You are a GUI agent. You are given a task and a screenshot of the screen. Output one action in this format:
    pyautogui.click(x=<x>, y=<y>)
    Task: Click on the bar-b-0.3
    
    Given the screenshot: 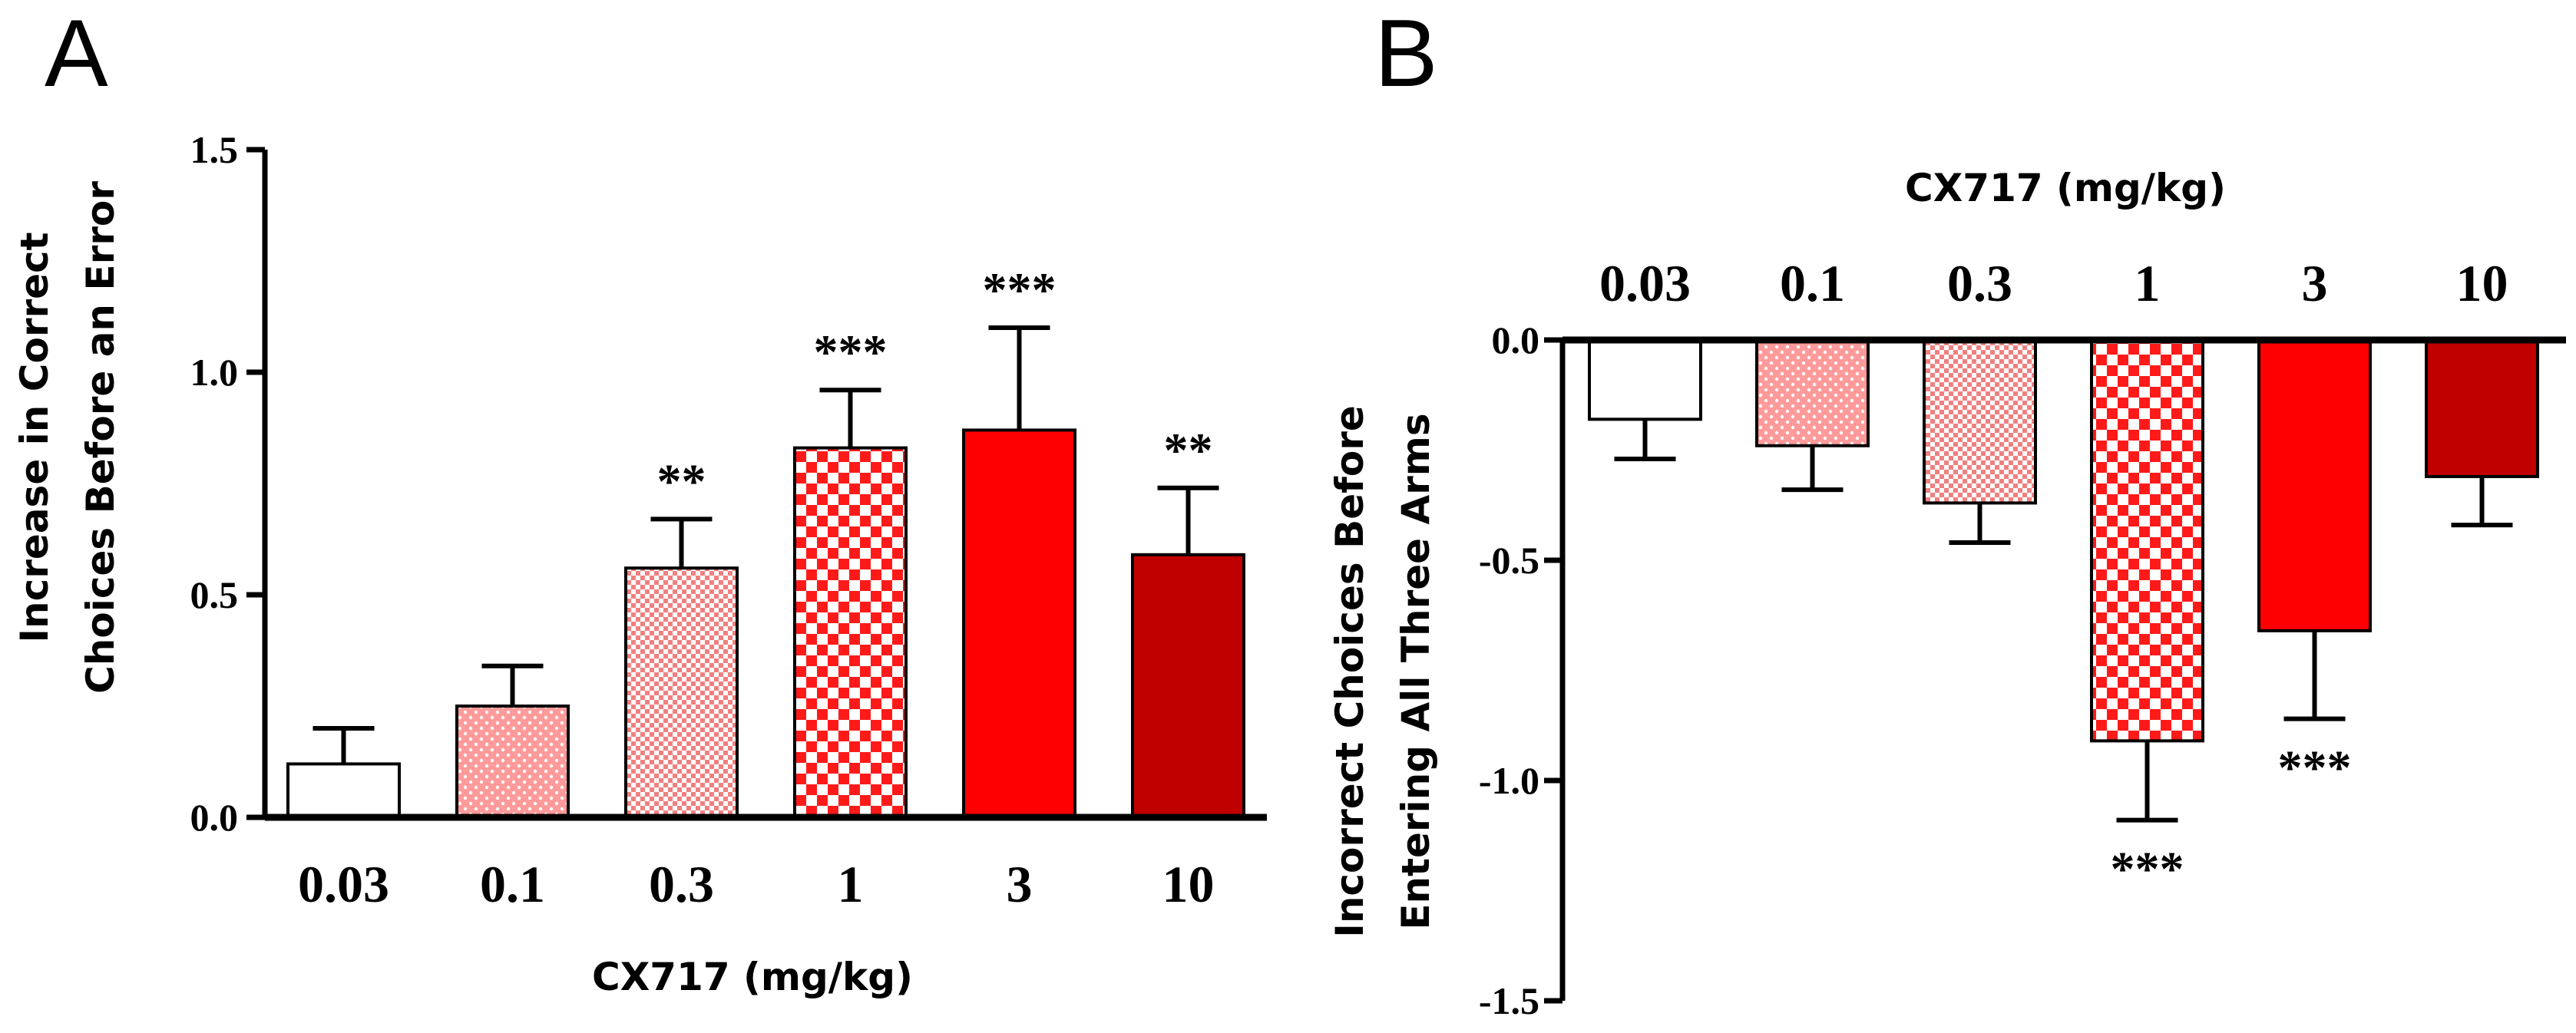 What is the action you would take?
    pyautogui.click(x=1980, y=421)
    